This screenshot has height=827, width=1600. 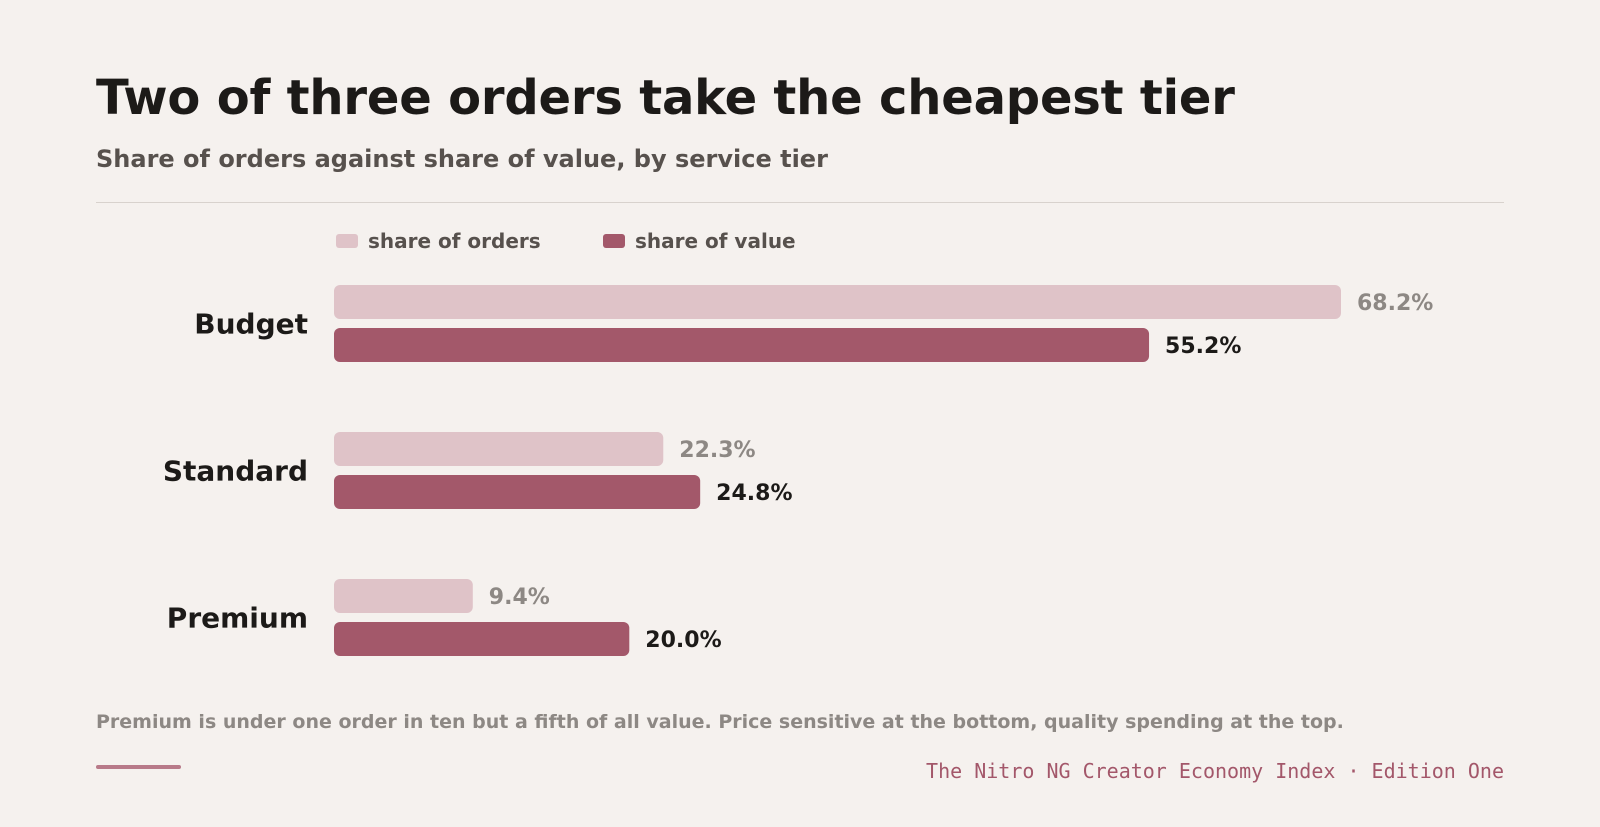 What do you see at coordinates (837, 302) in the screenshot?
I see `bar-budget-orders` at bounding box center [837, 302].